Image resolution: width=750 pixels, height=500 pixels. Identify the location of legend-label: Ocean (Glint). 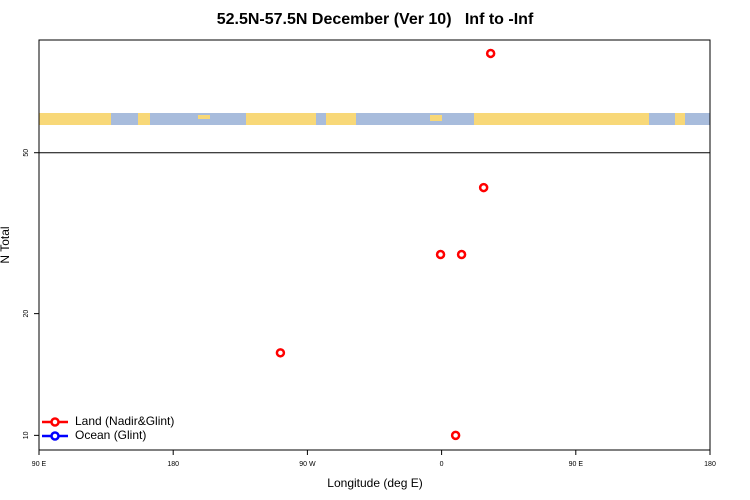
(110, 435).